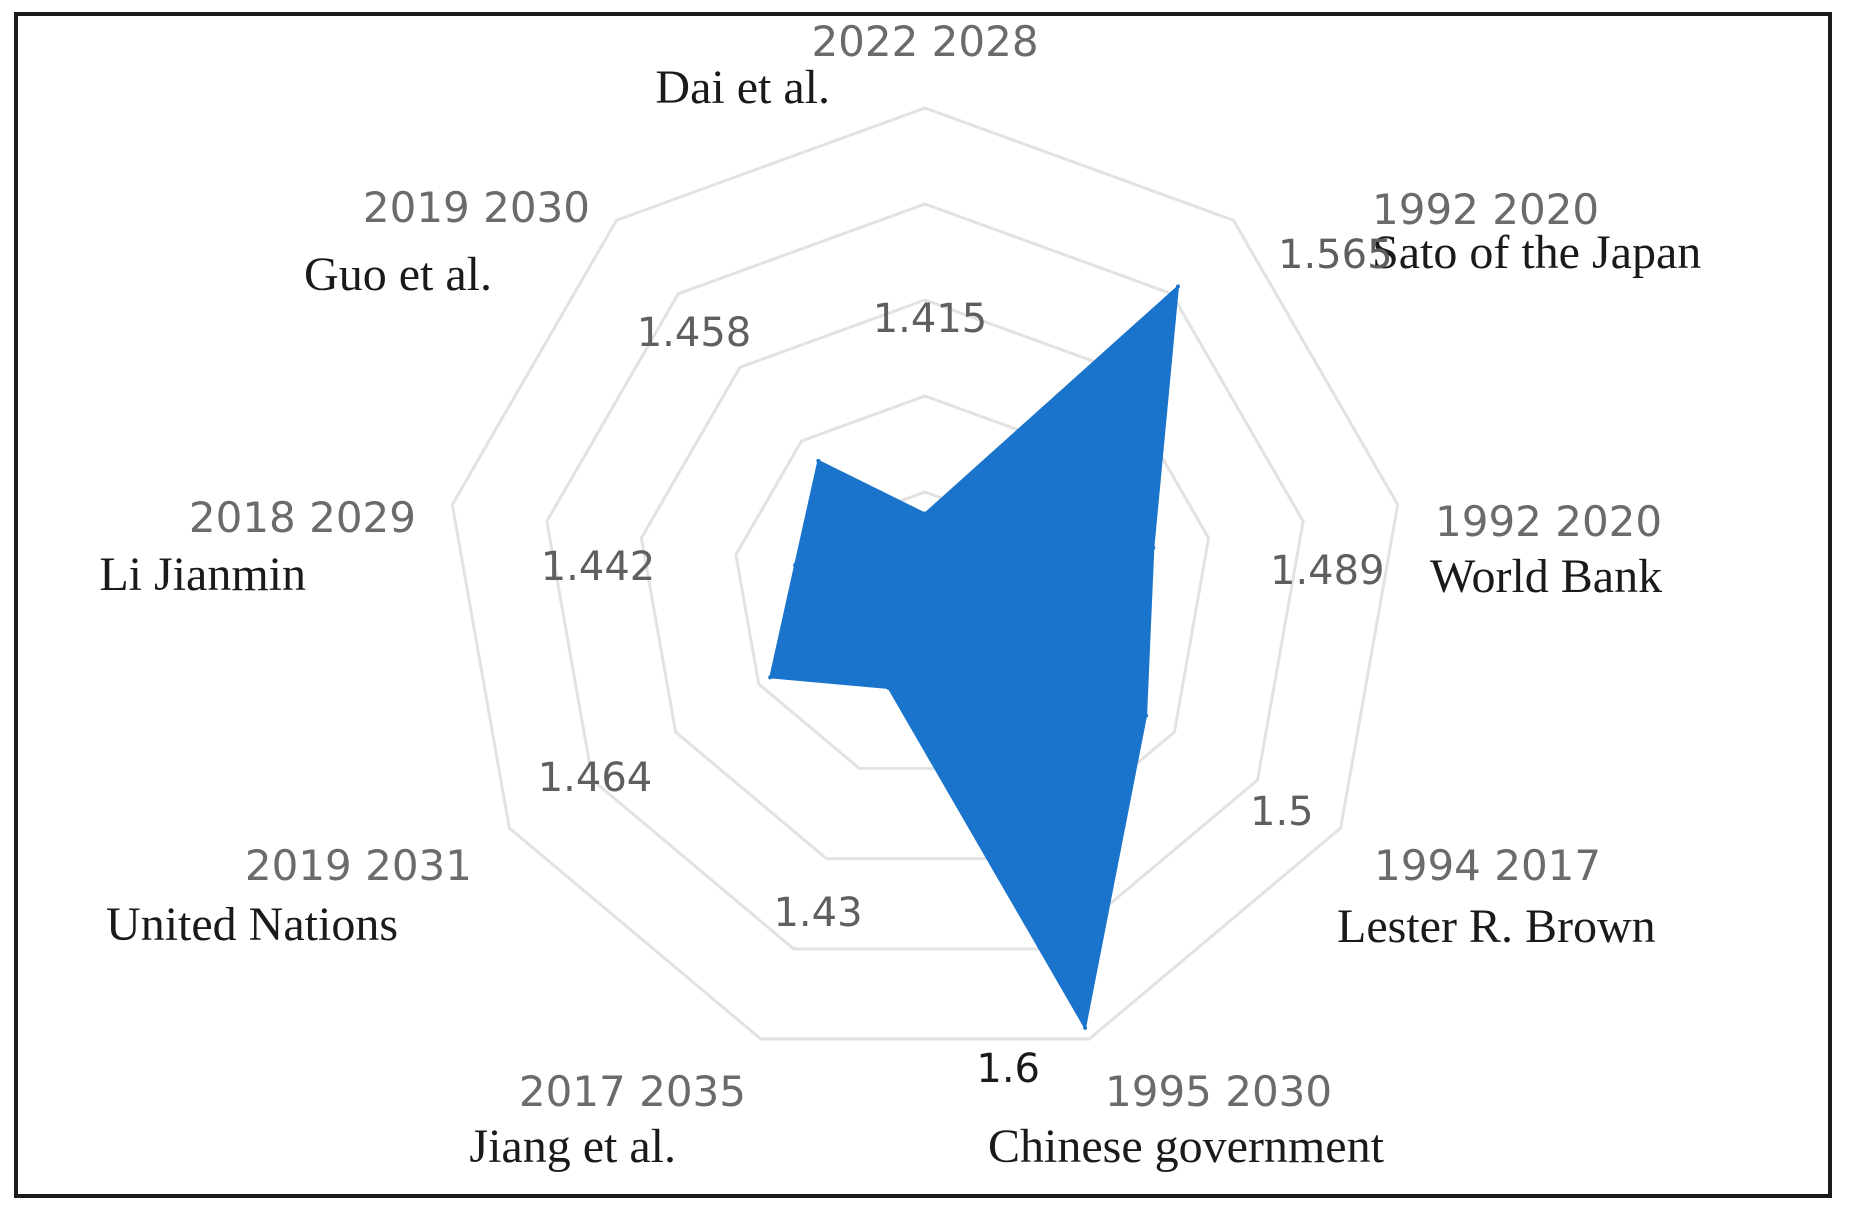 This screenshot has width=1850, height=1217. Describe the element at coordinates (1536, 252) in the screenshot. I see `axis-category-label: Sato of the Japan` at that location.